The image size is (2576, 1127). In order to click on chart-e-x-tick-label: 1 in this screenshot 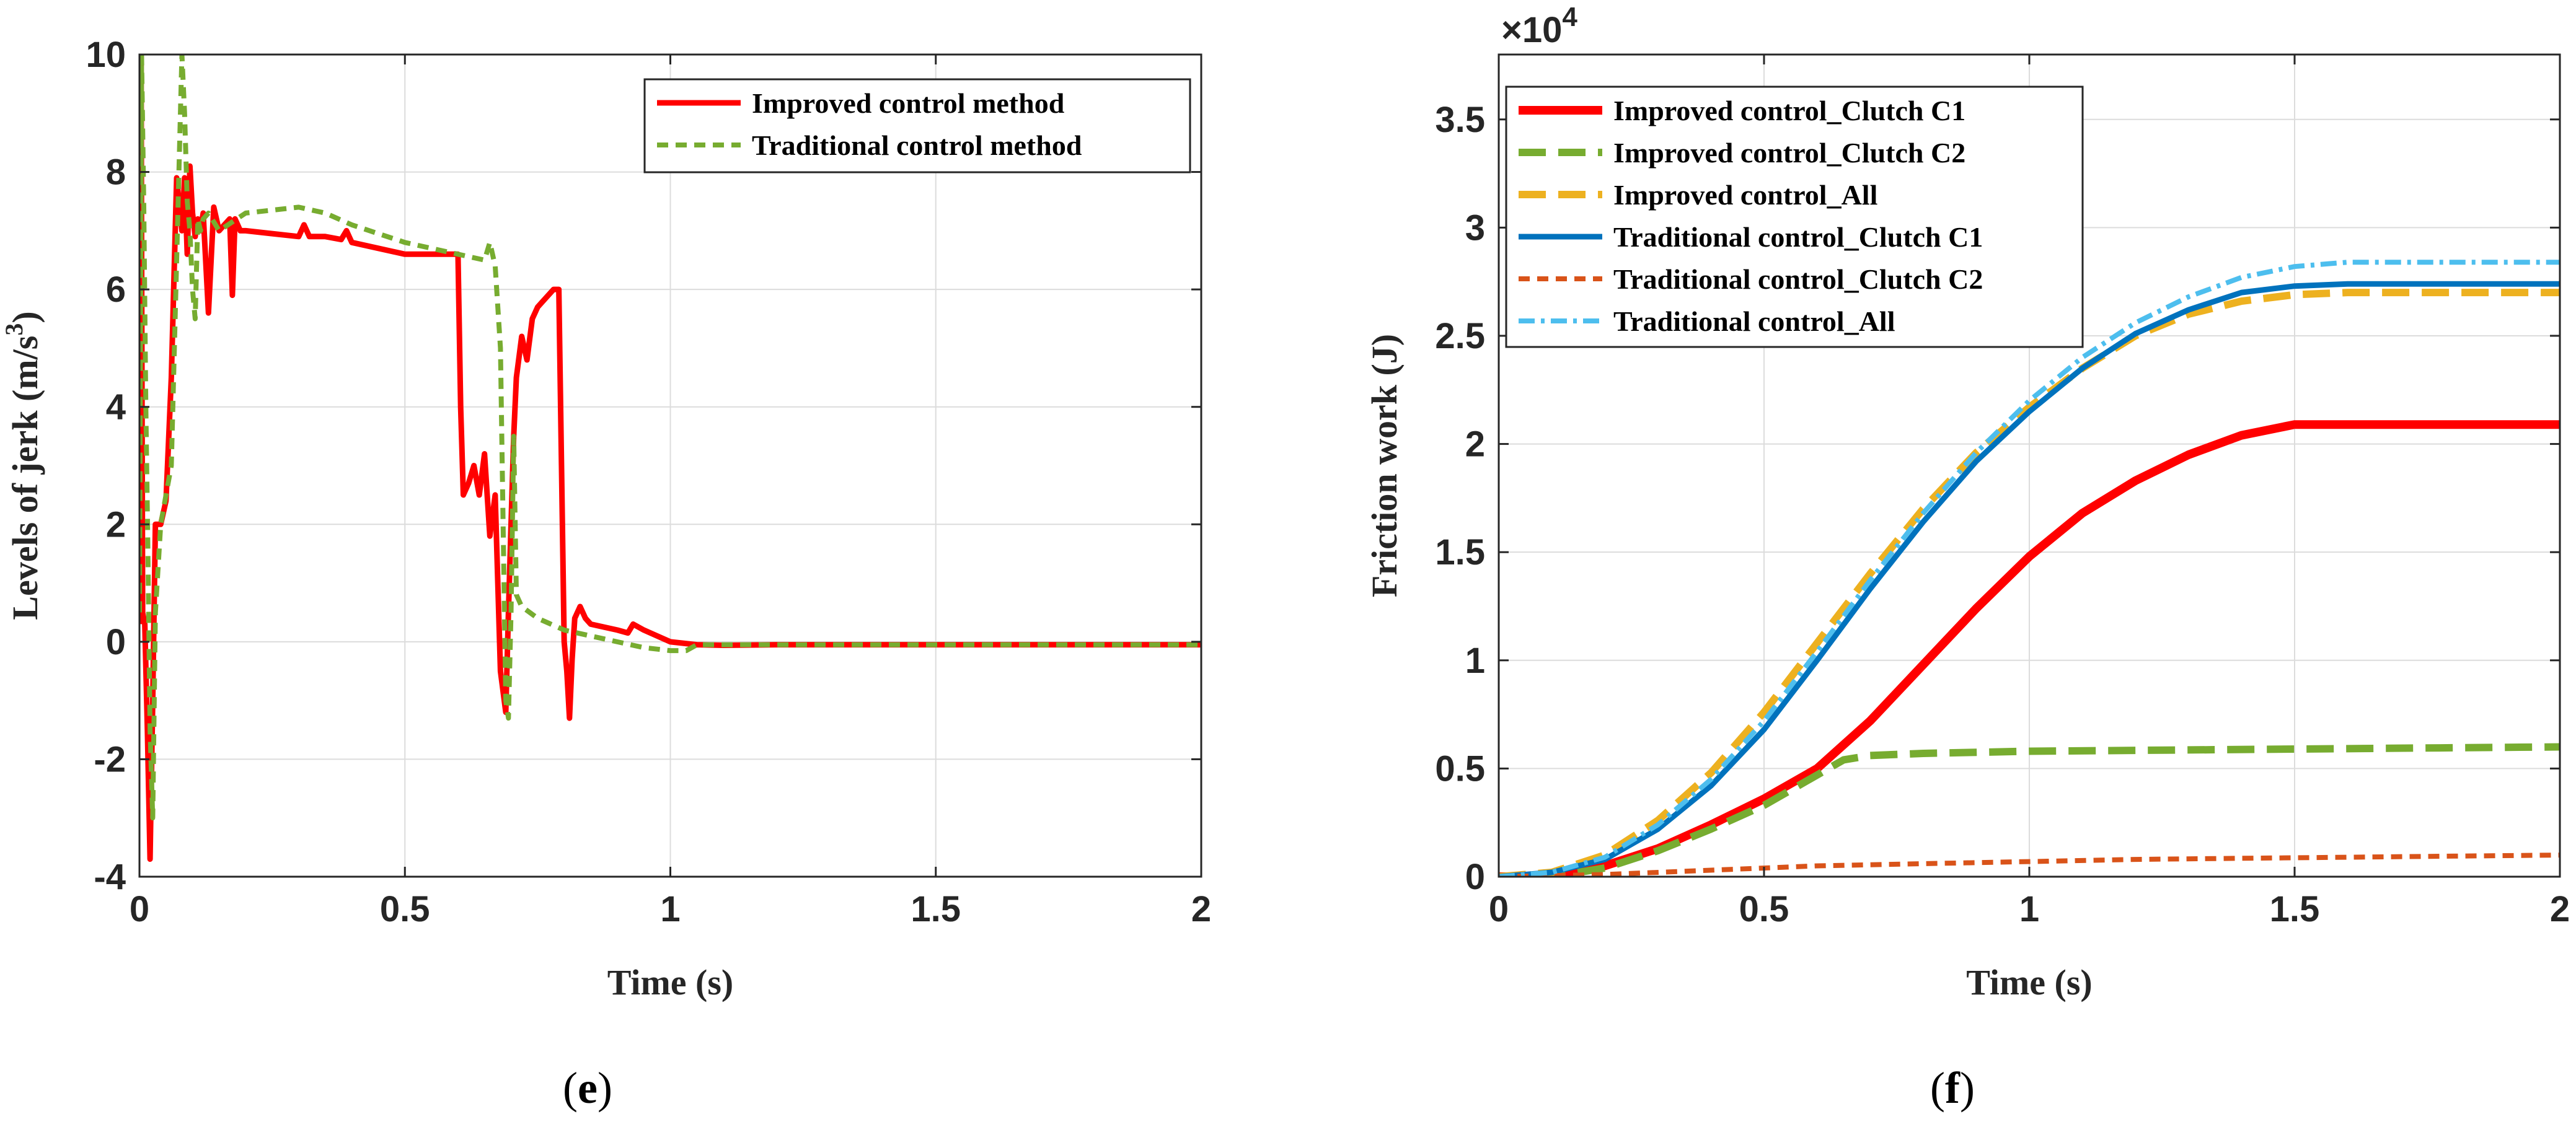, I will do `click(670, 909)`.